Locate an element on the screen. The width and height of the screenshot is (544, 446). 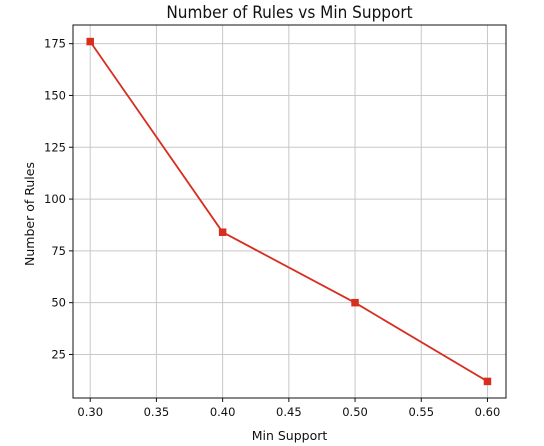
x-axis-label: Min Support is located at coordinates (290, 435).